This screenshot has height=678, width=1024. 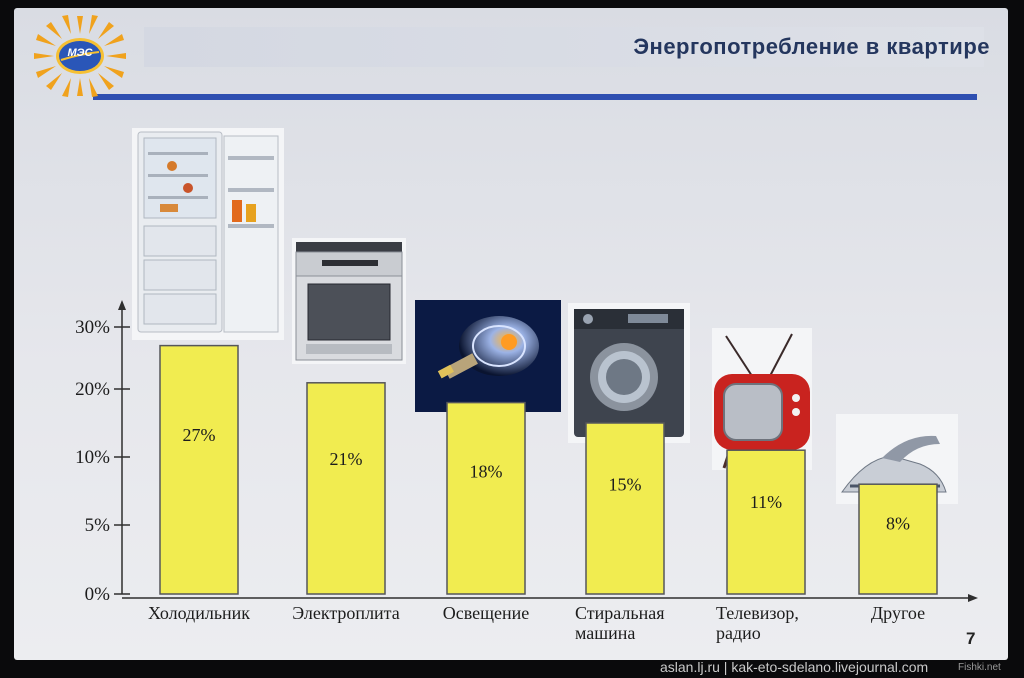 I want to click on slide-title: Энергопотребление в квартире, so click(x=811, y=46).